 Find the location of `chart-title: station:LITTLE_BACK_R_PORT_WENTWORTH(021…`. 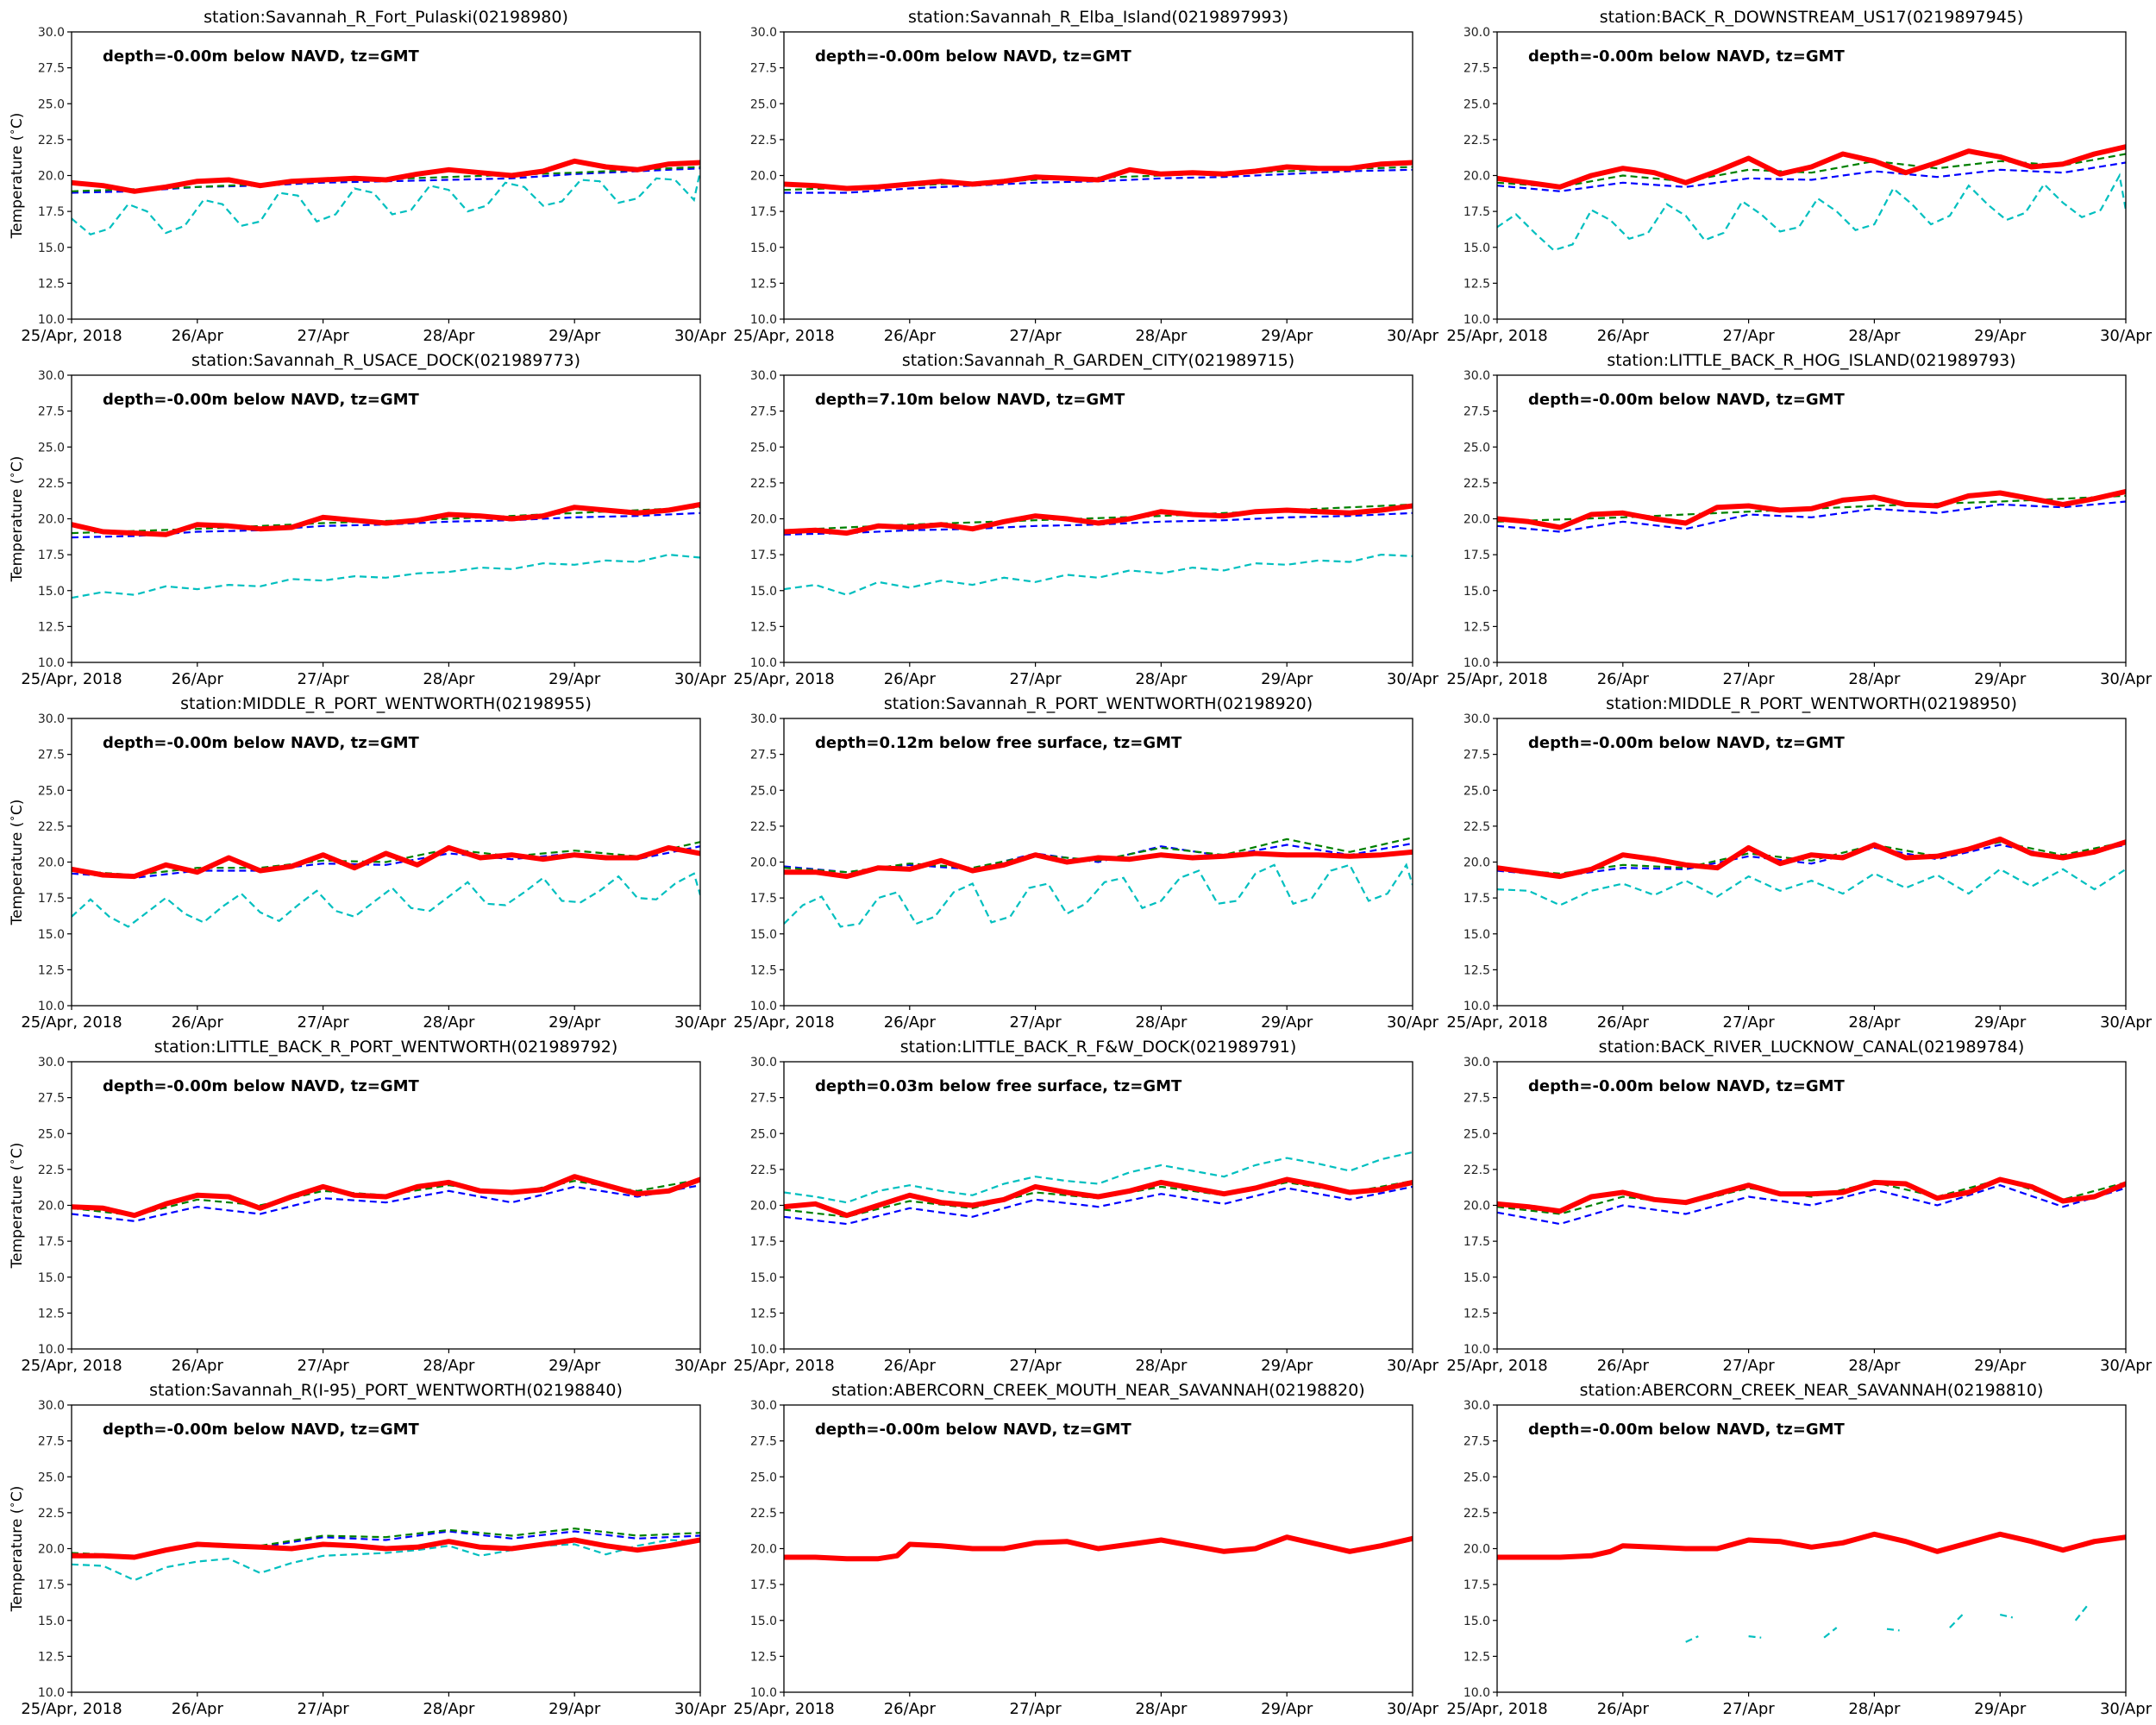

chart-title: station:LITTLE_BACK_R_PORT_WENTWORTH(021… is located at coordinates (386, 1048).